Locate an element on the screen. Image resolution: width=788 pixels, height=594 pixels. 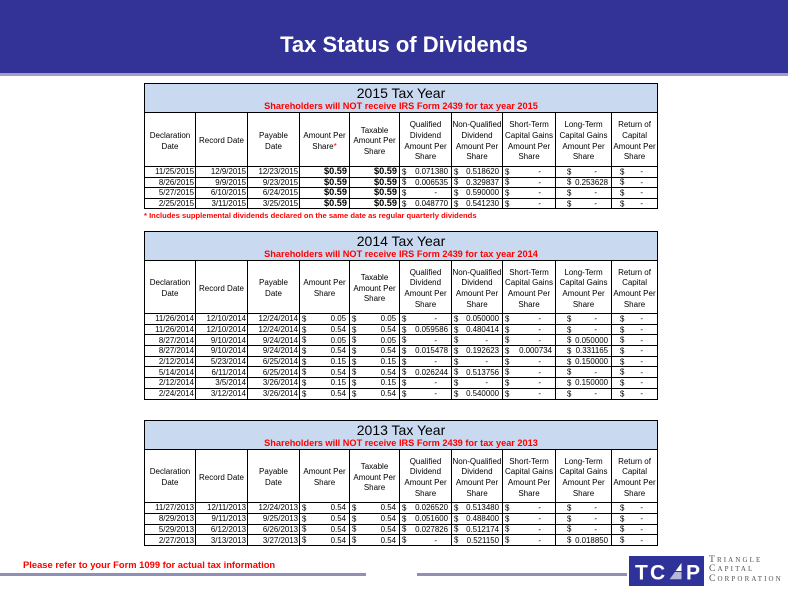
svg-text: C is located at coordinates (657, 572).